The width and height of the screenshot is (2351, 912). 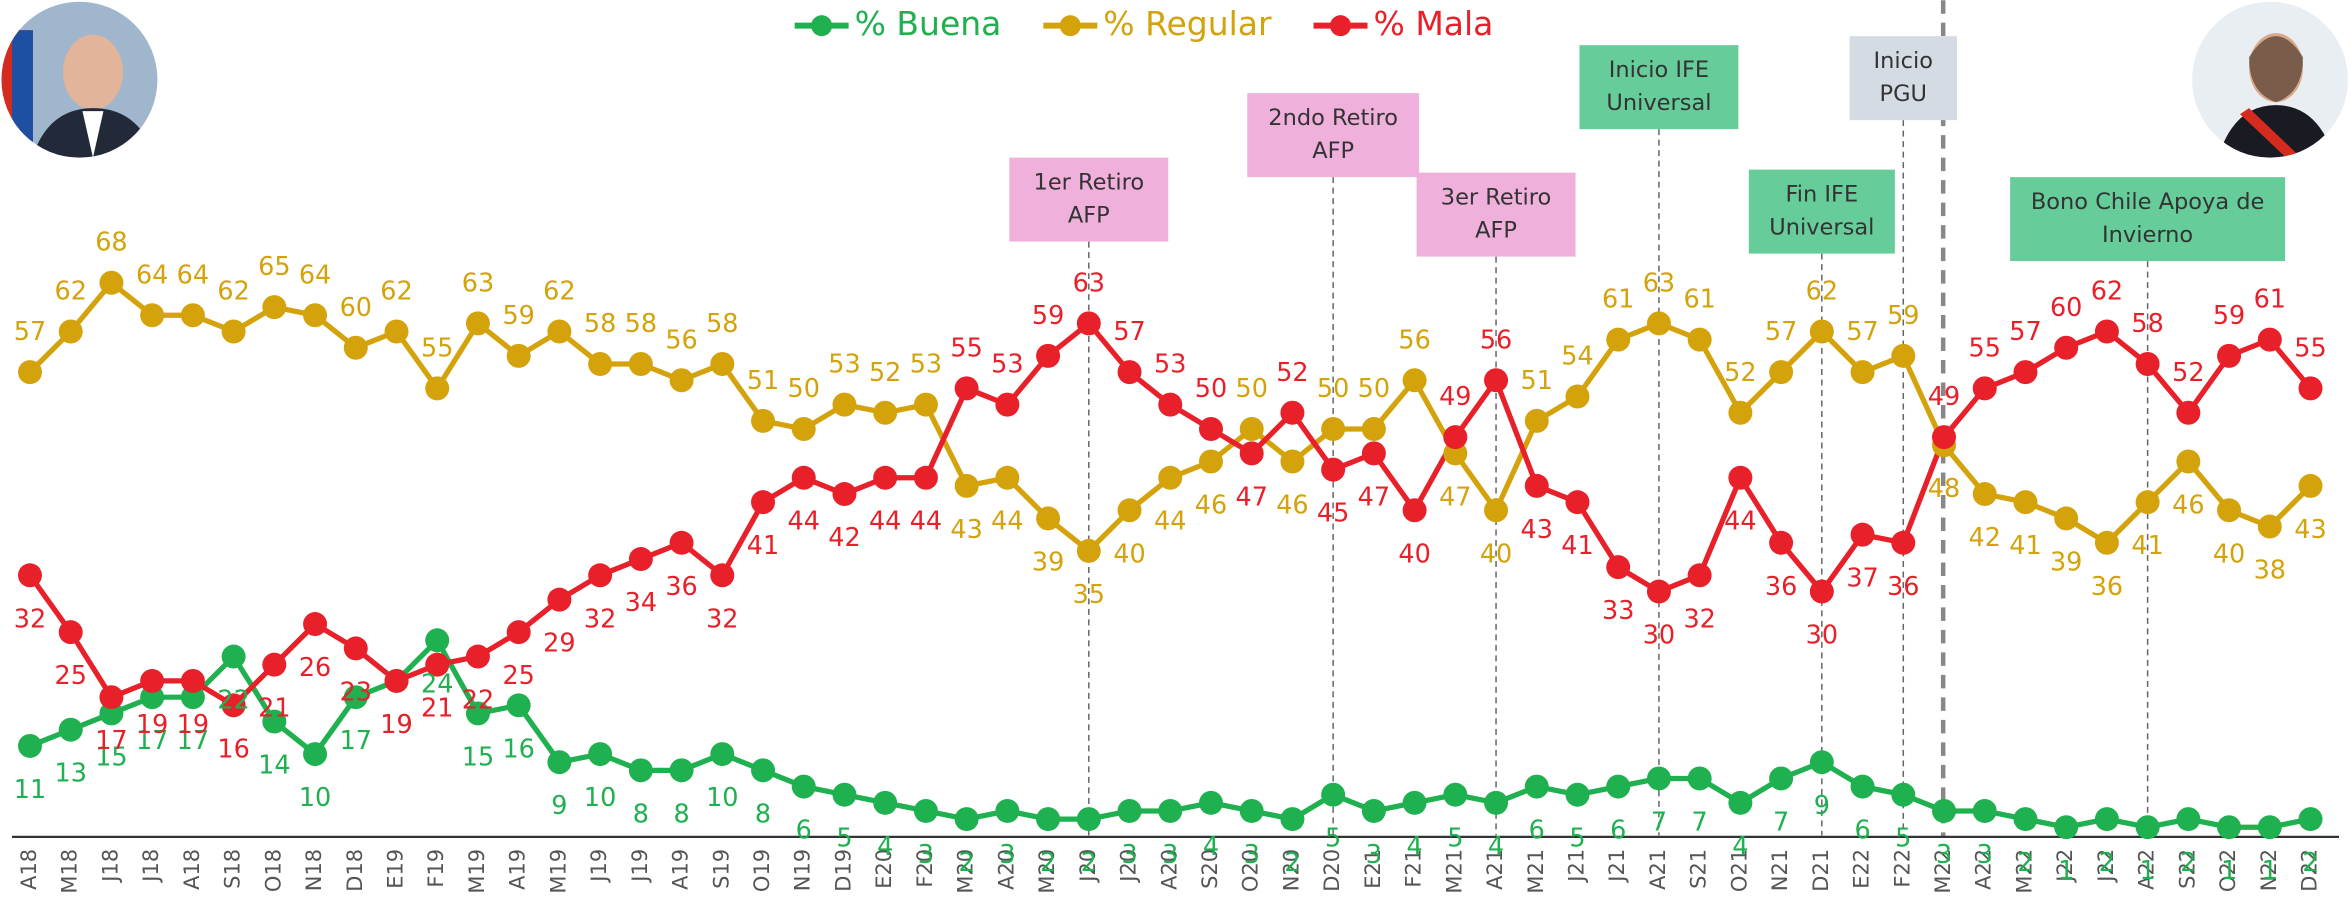 I want to click on annotation-text: Invierno, so click(x=2147, y=235).